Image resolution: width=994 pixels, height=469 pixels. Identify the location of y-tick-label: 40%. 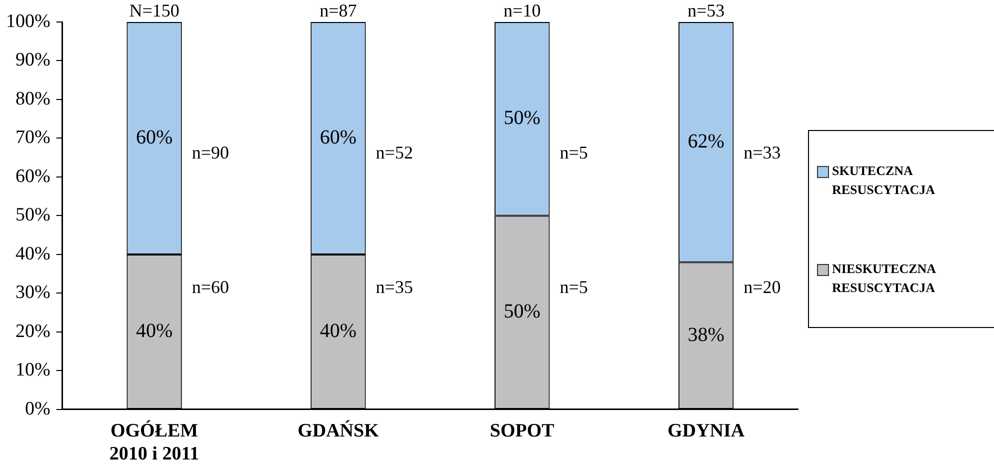
(33, 253).